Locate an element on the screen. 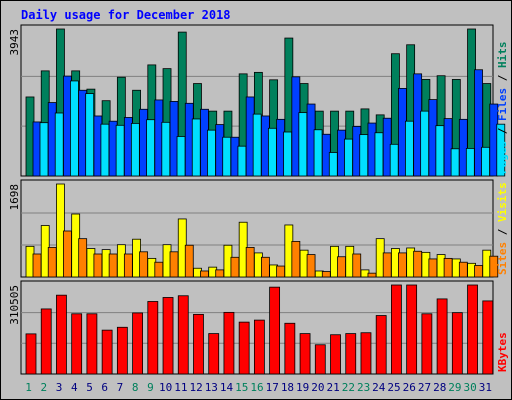 This screenshot has height=400, width=512. day-label-8: 8 is located at coordinates (135, 387).